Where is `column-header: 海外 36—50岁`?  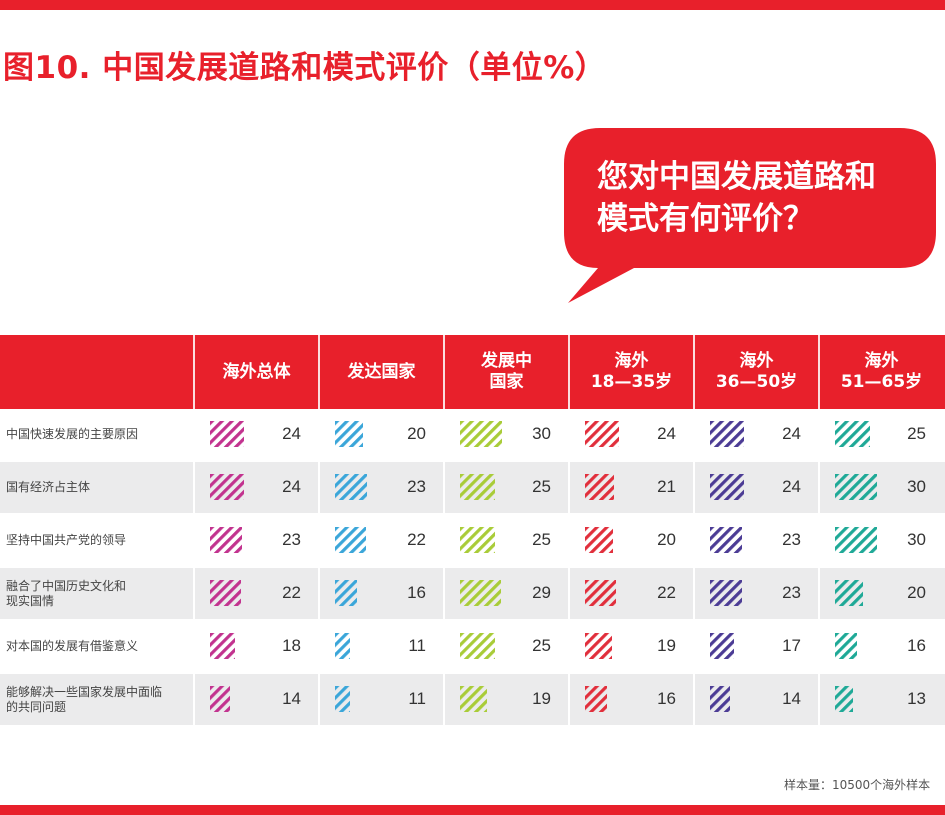 column-header: 海外 36—50岁 is located at coordinates (756, 372).